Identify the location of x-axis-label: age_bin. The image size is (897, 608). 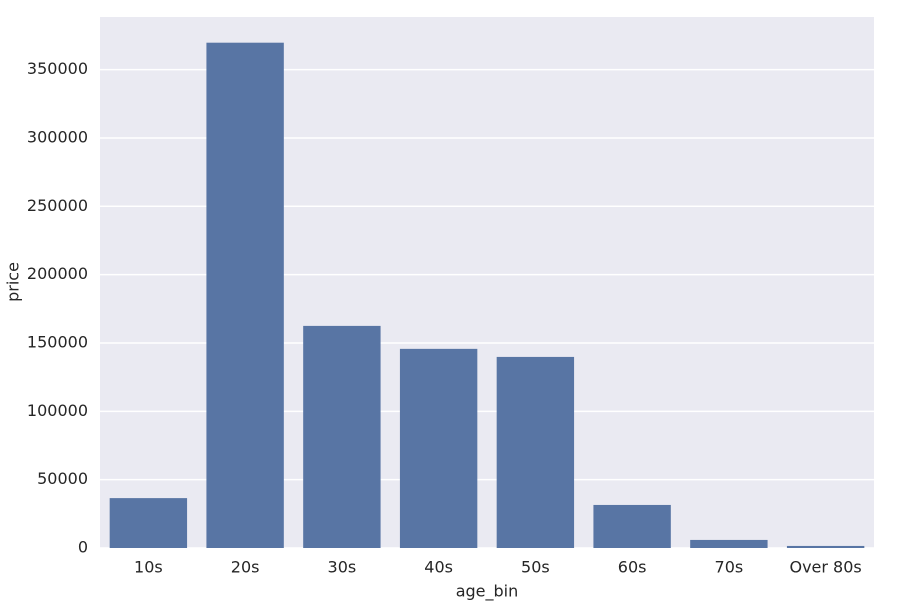
(487, 592).